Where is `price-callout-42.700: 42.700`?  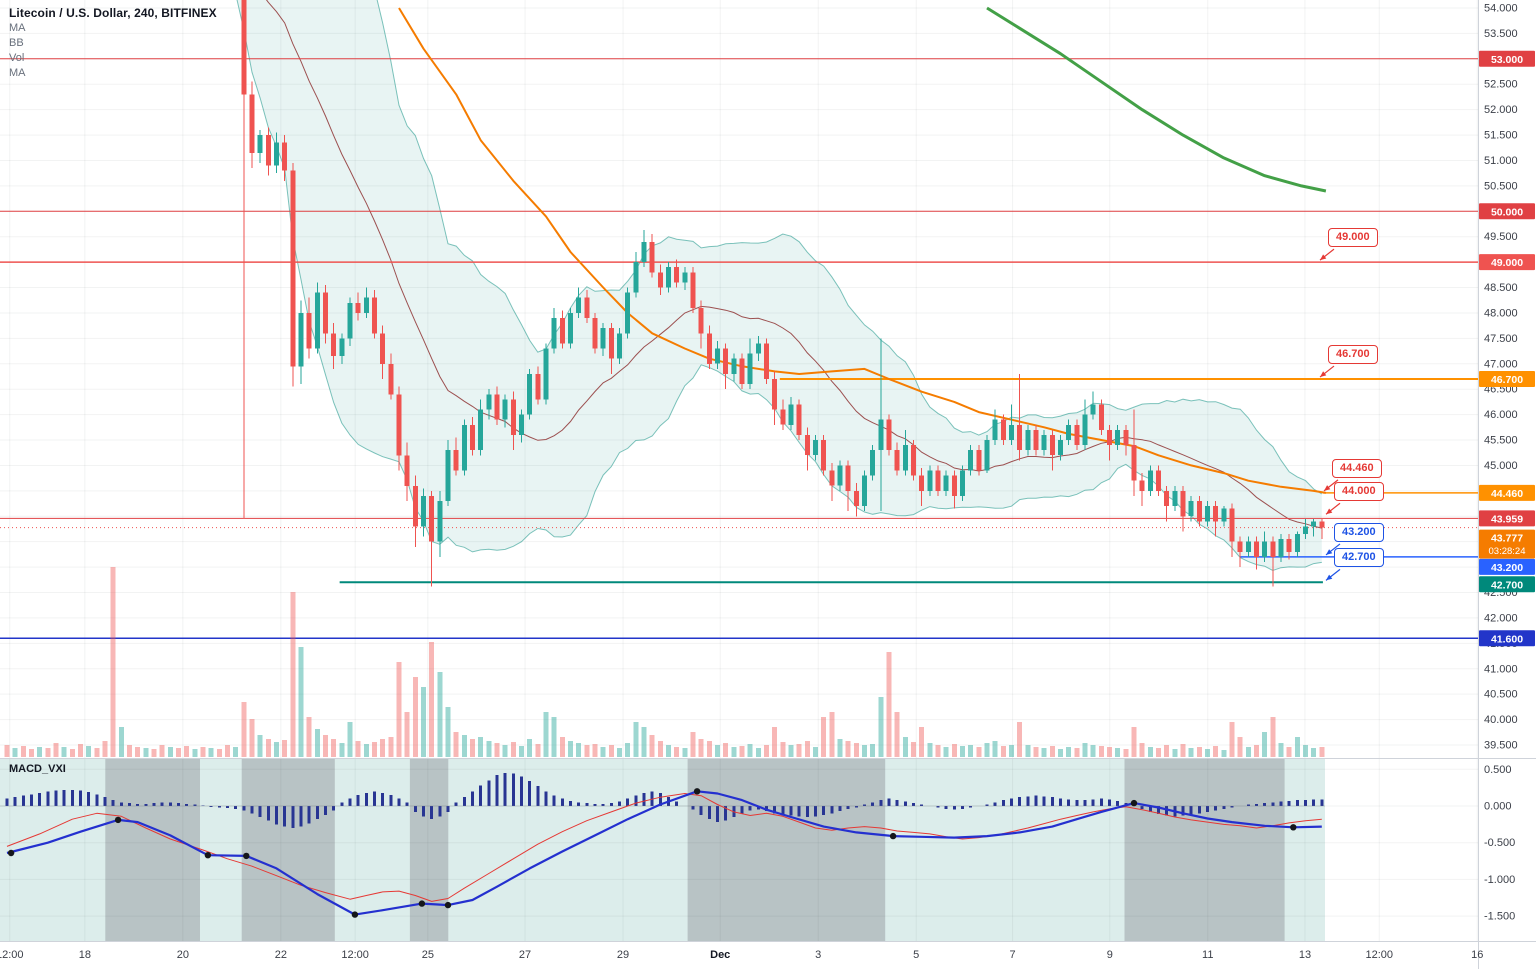 price-callout-42.700: 42.700 is located at coordinates (1359, 558).